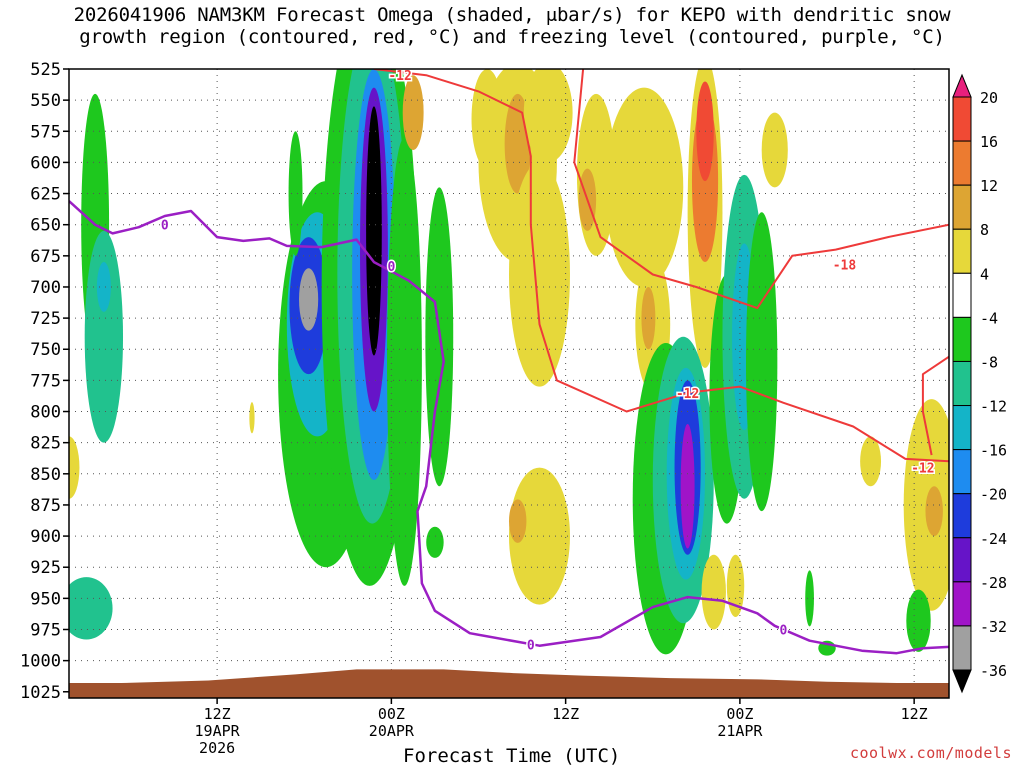 The height and width of the screenshot is (768, 1024). I want to click on y-tick-label: 900, so click(45, 537).